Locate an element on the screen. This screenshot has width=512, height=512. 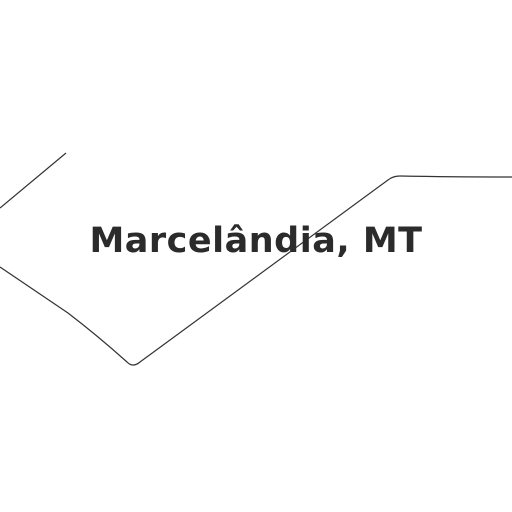
boundary-line-upper-left is located at coordinates (33, 180).